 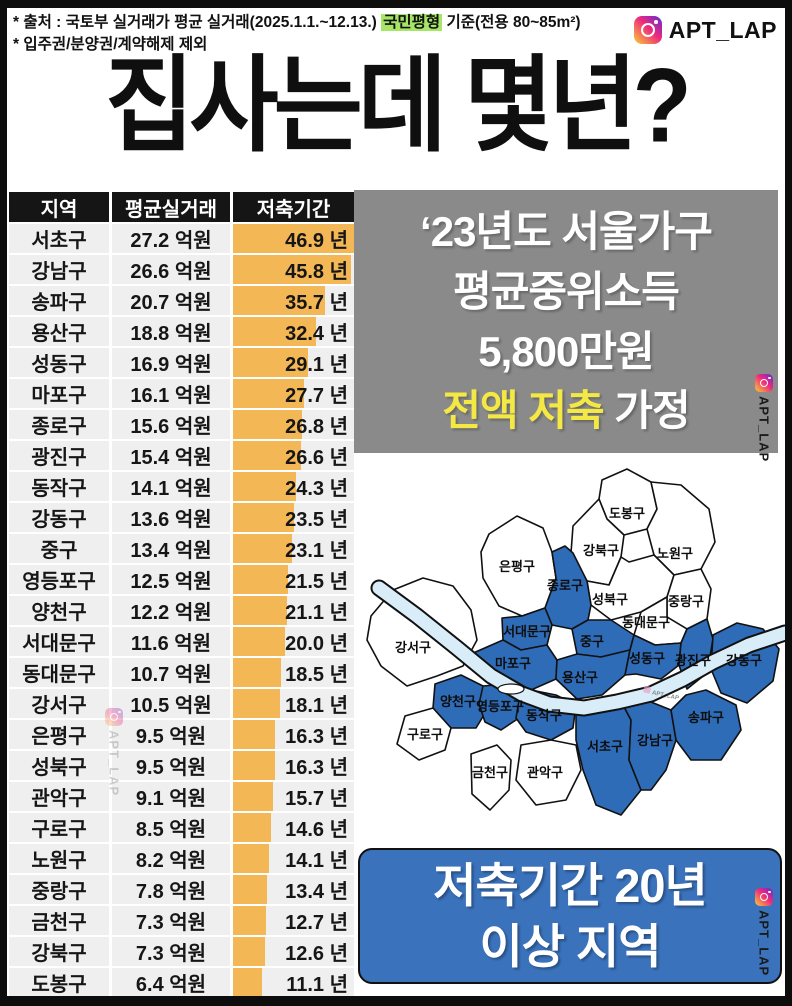 I want to click on savings-years-cell: 12.7 년, so click(x=293, y=920).